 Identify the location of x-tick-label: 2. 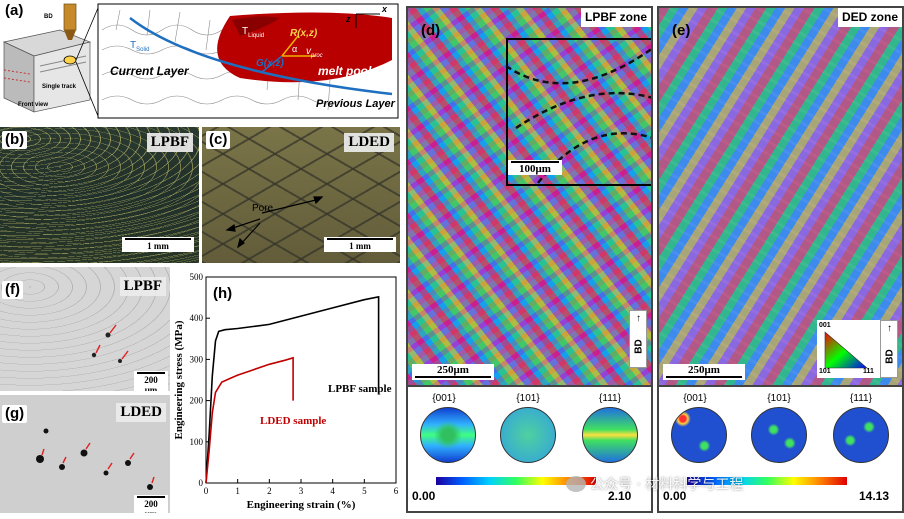
(269, 491).